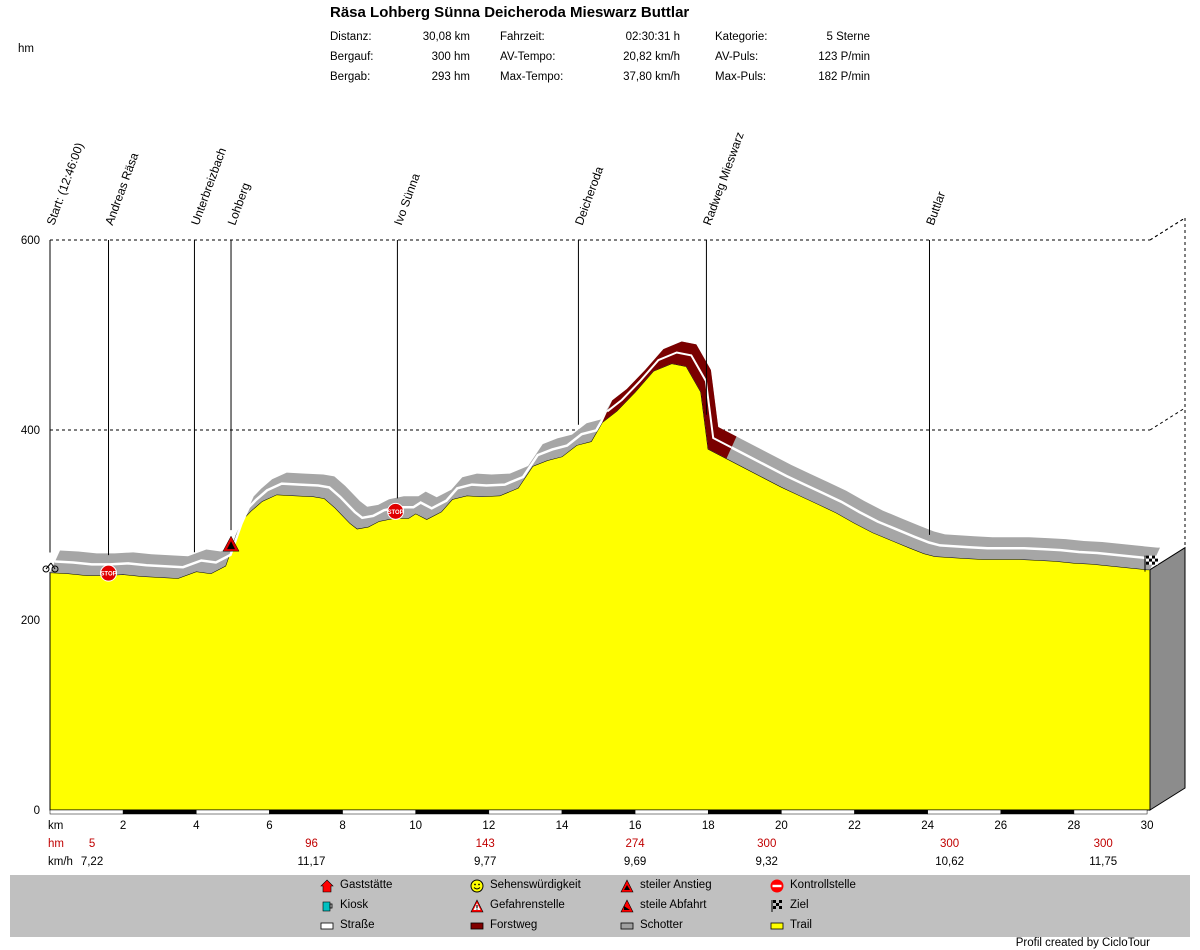 The height and width of the screenshot is (950, 1200). I want to click on smiley-icon, so click(477, 886).